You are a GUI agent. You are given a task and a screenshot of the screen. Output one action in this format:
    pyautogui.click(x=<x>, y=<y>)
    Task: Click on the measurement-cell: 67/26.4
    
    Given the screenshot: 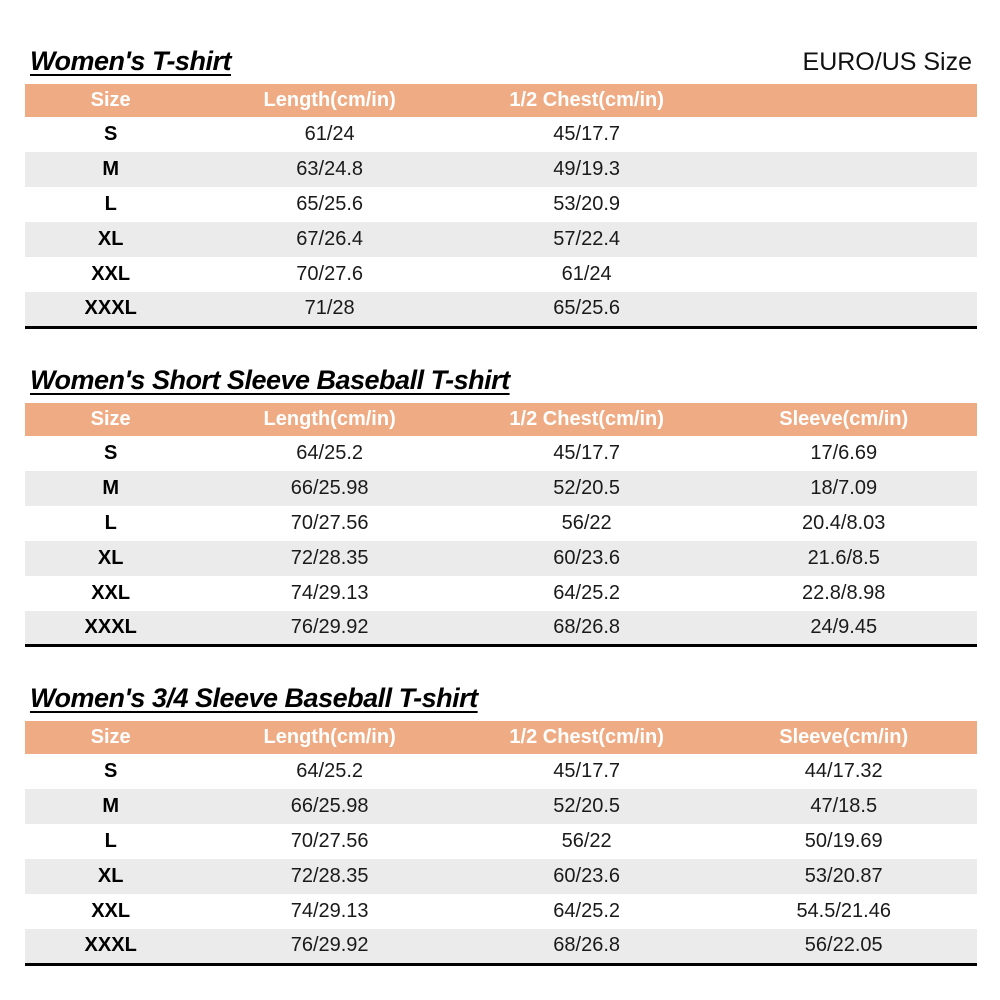 What is the action you would take?
    pyautogui.click(x=329, y=239)
    